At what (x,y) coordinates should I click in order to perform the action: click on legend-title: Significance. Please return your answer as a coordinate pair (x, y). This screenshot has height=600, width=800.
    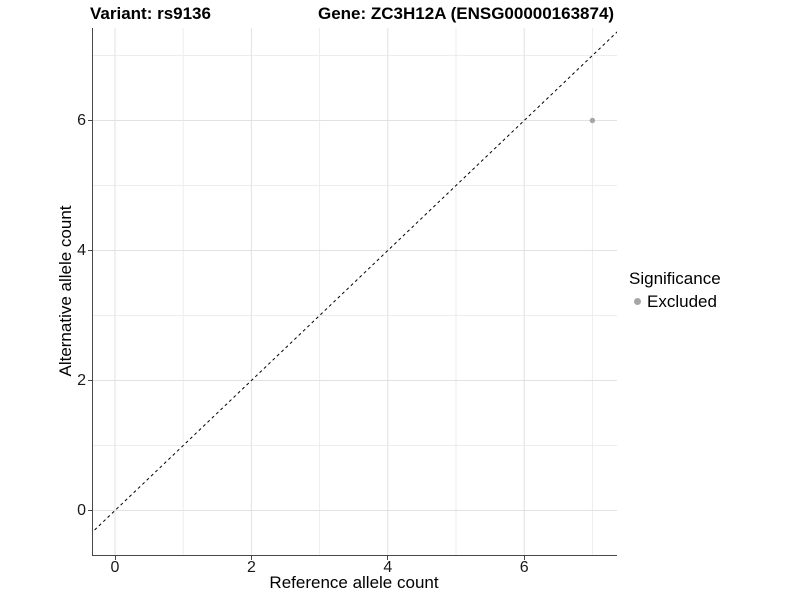
    Looking at the image, I should click on (675, 278).